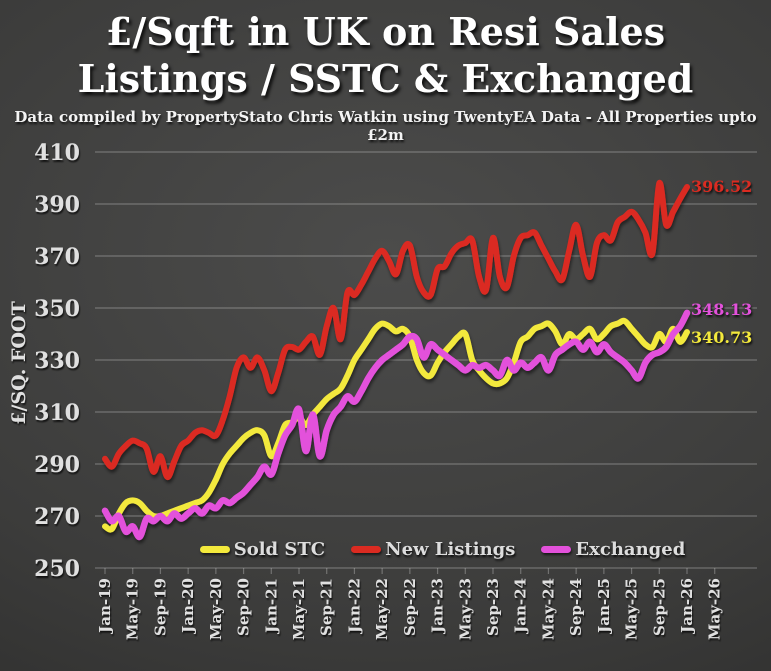 This screenshot has width=771, height=671. I want to click on x-tick-label: May-26, so click(715, 609).